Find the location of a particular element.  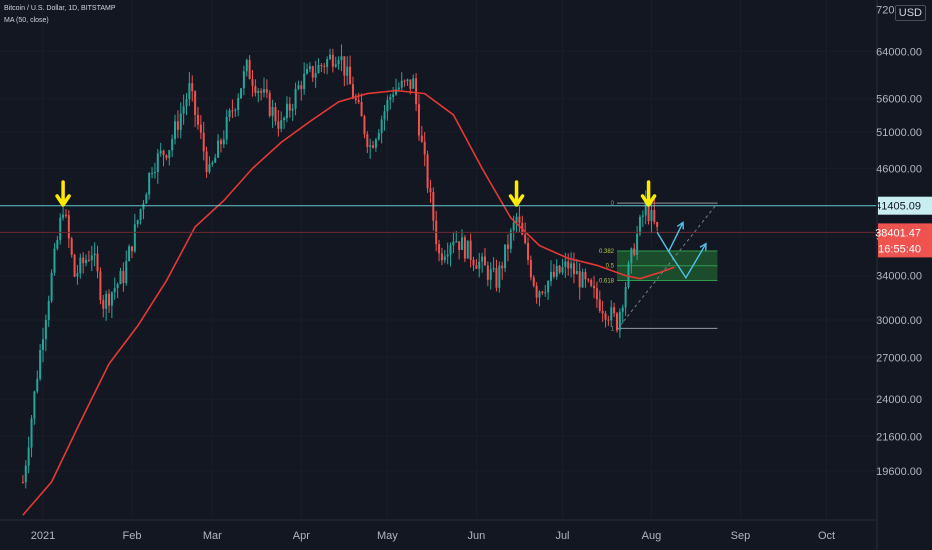

x-tick-label: 2021 is located at coordinates (43, 536).